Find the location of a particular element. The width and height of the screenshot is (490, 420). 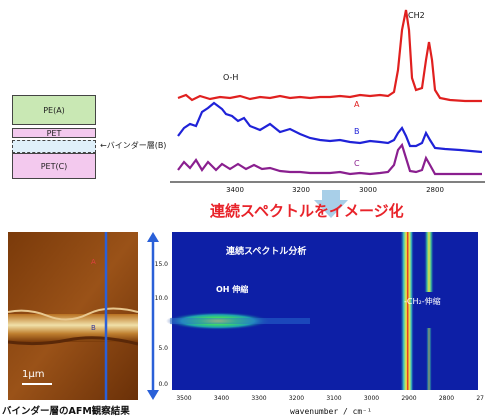

down-arrow-icon is located at coordinates (331, 204).